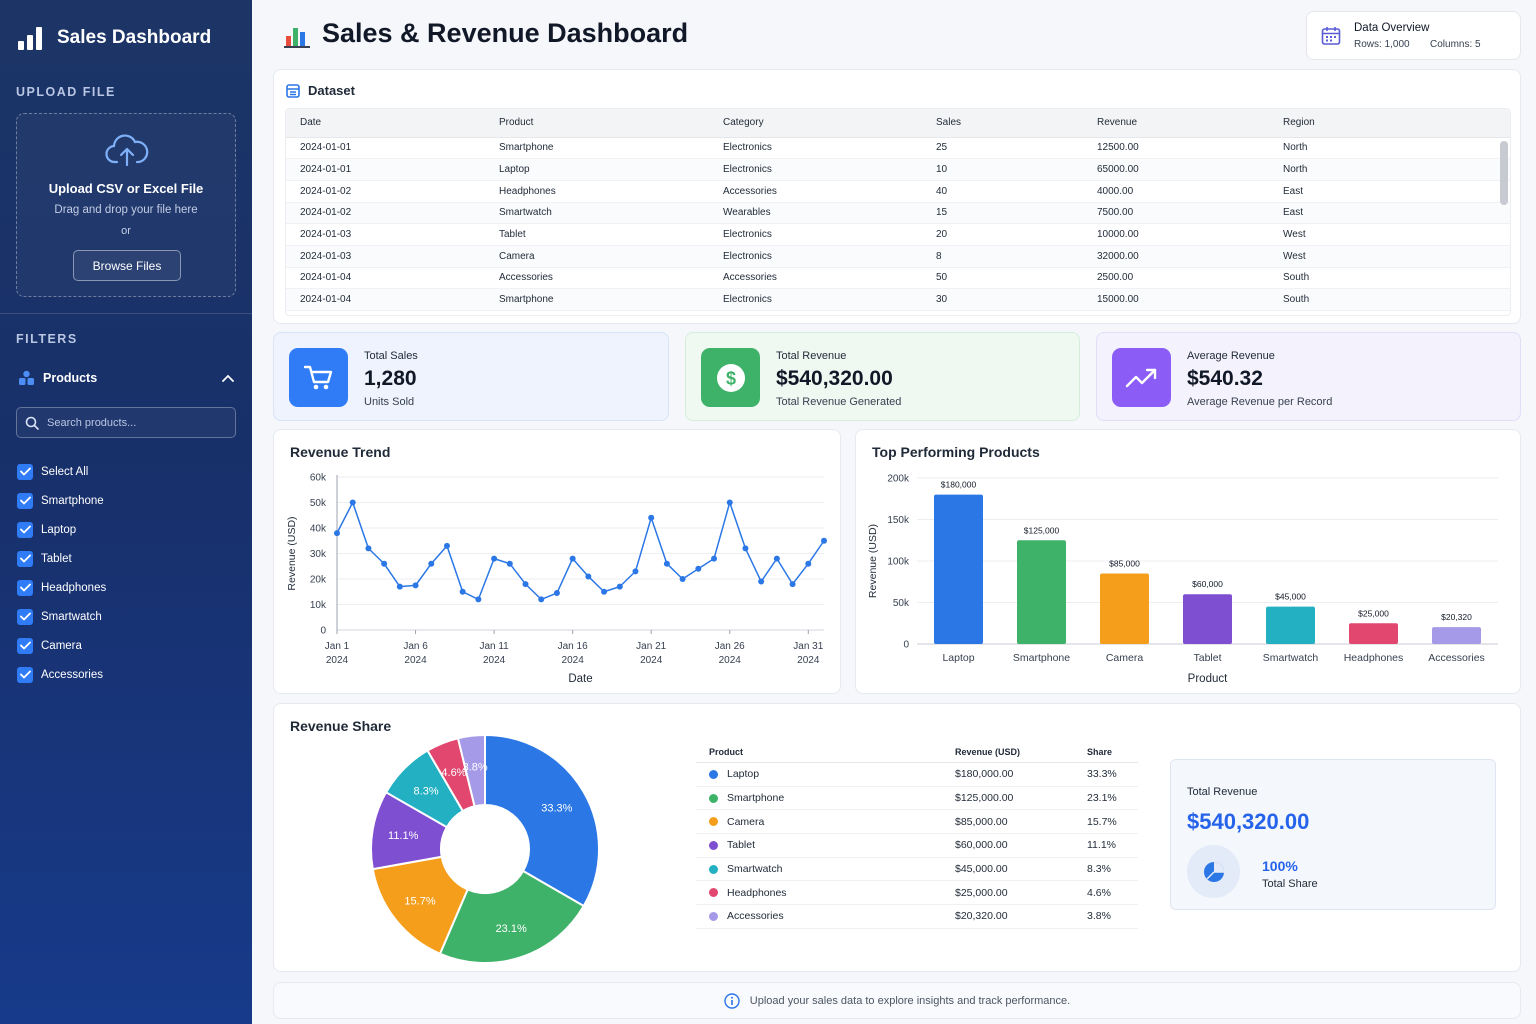 Image resolution: width=1536 pixels, height=1024 pixels. What do you see at coordinates (228, 378) in the screenshot?
I see `chevron-up-icon` at bounding box center [228, 378].